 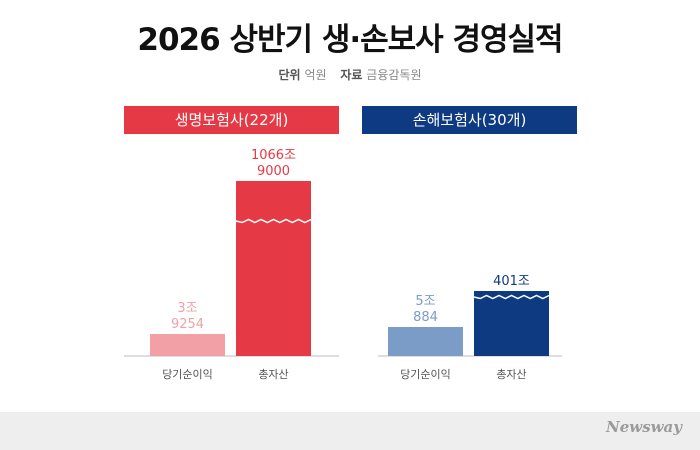 What do you see at coordinates (394, 75) in the screenshot?
I see `source-value: 금융감독원` at bounding box center [394, 75].